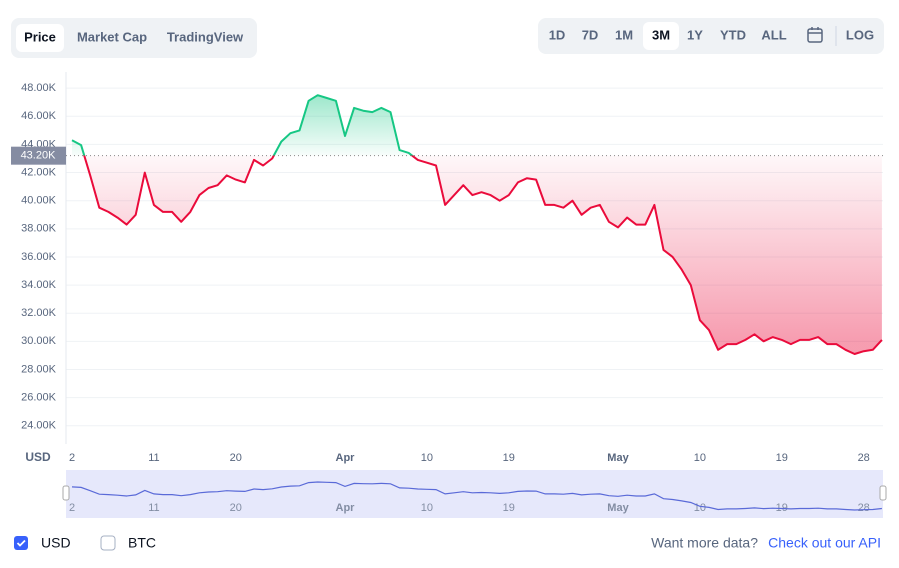 Image resolution: width=899 pixels, height=568 pixels. Describe the element at coordinates (39, 88) in the screenshot. I see `y-tick-label: 48.00K` at that location.